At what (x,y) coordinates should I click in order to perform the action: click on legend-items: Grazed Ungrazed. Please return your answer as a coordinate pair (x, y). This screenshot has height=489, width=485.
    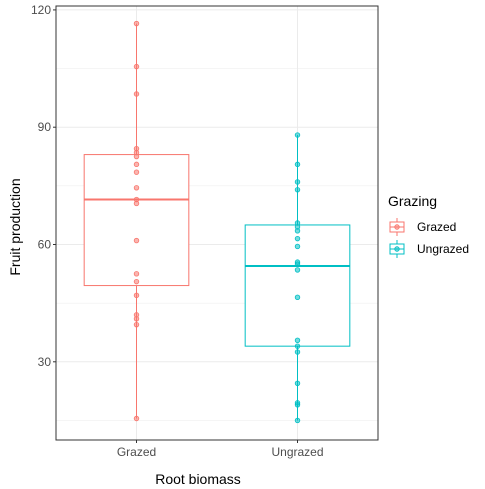
    Looking at the image, I should click on (428, 238).